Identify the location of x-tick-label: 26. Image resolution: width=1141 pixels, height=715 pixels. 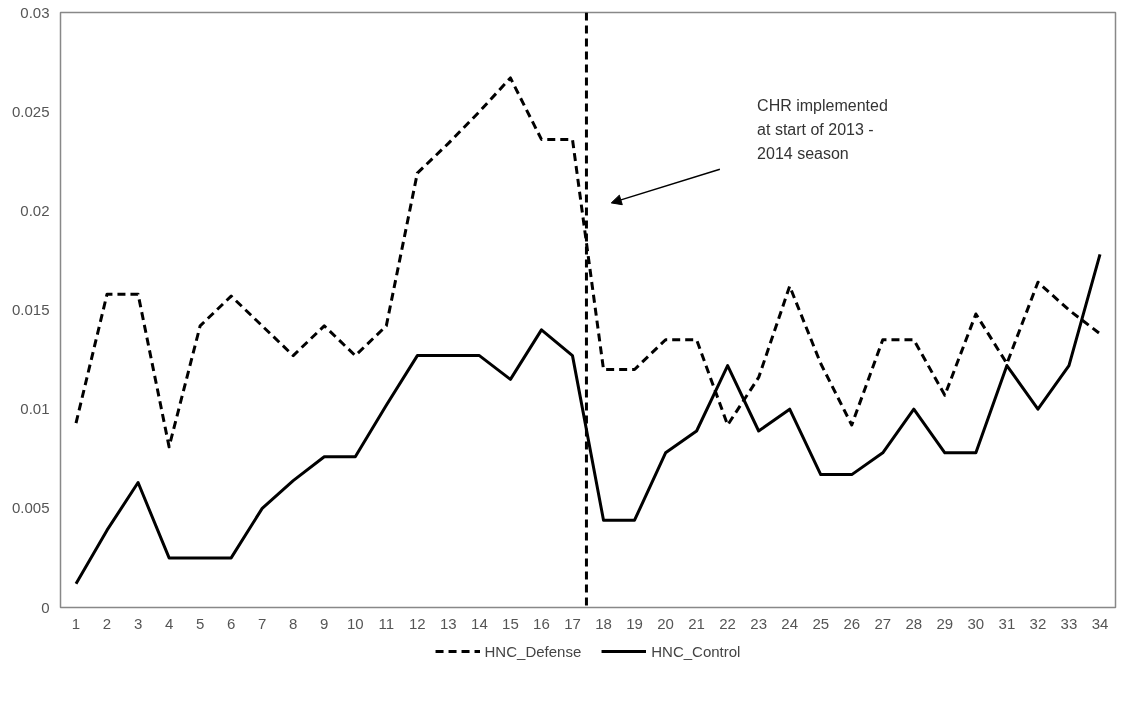
(852, 623).